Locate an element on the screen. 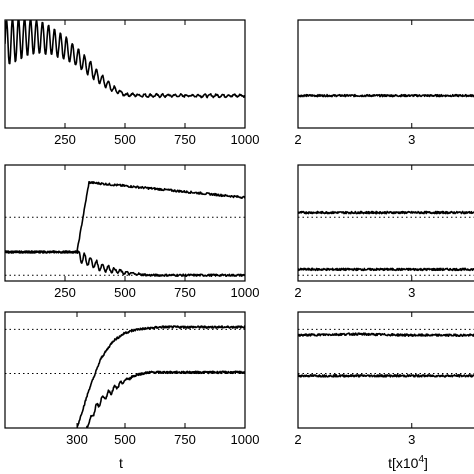 Image resolution: width=474 pixels, height=474 pixels. x-axis-label-right-exponent: 4 is located at coordinates (421, 459).